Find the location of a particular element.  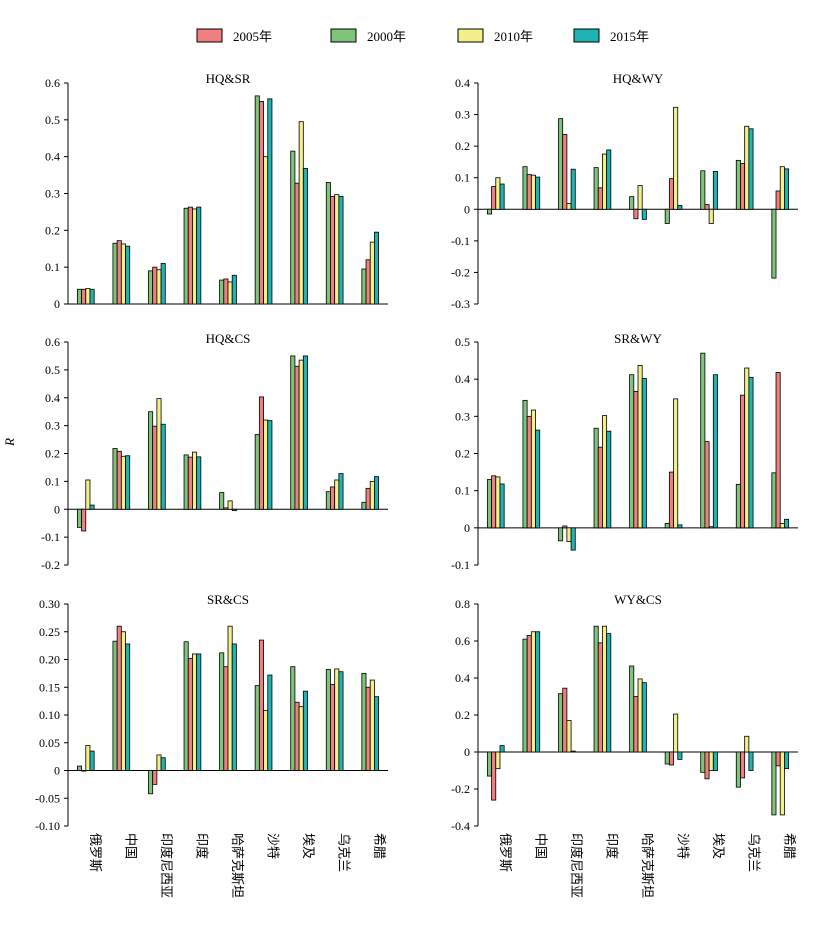

y-tick-label: -0.1 is located at coordinates (460, 565).